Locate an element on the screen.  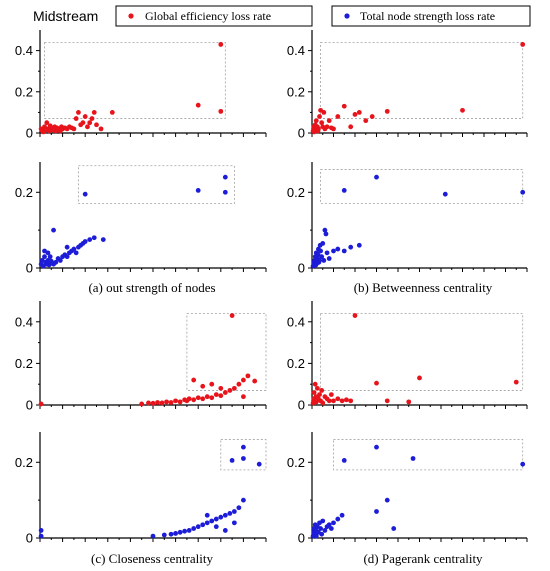
y-tick-label-d-strength-1: 0.2 is located at coordinates (296, 462).